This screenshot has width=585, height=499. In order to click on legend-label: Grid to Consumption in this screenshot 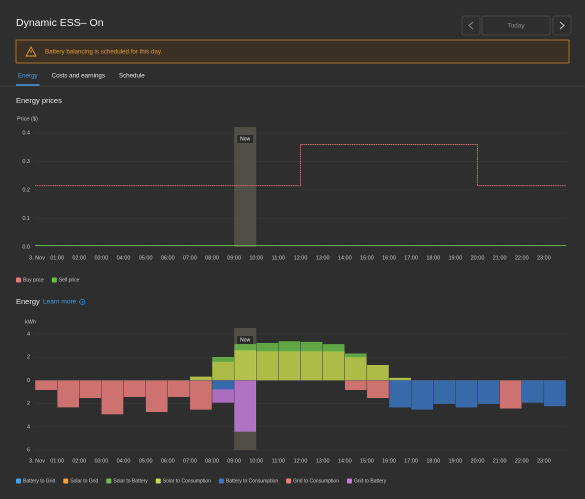, I will do `click(316, 481)`.